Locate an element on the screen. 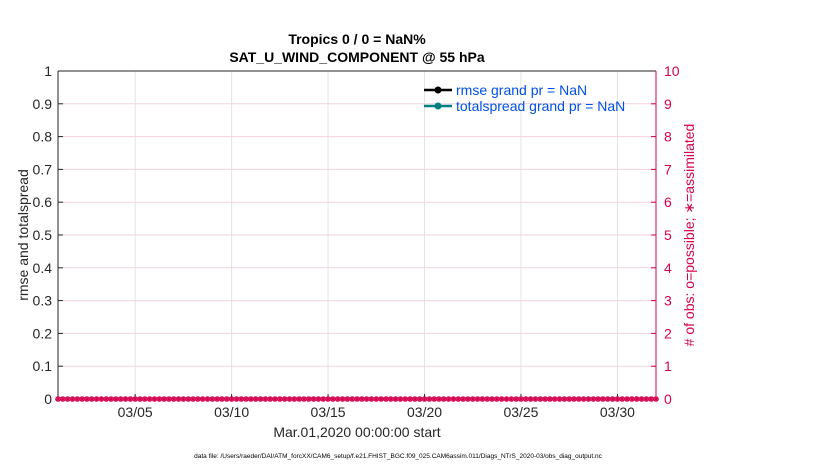 This screenshot has width=830, height=475. y-right-tick-label: 4 is located at coordinates (668, 268).